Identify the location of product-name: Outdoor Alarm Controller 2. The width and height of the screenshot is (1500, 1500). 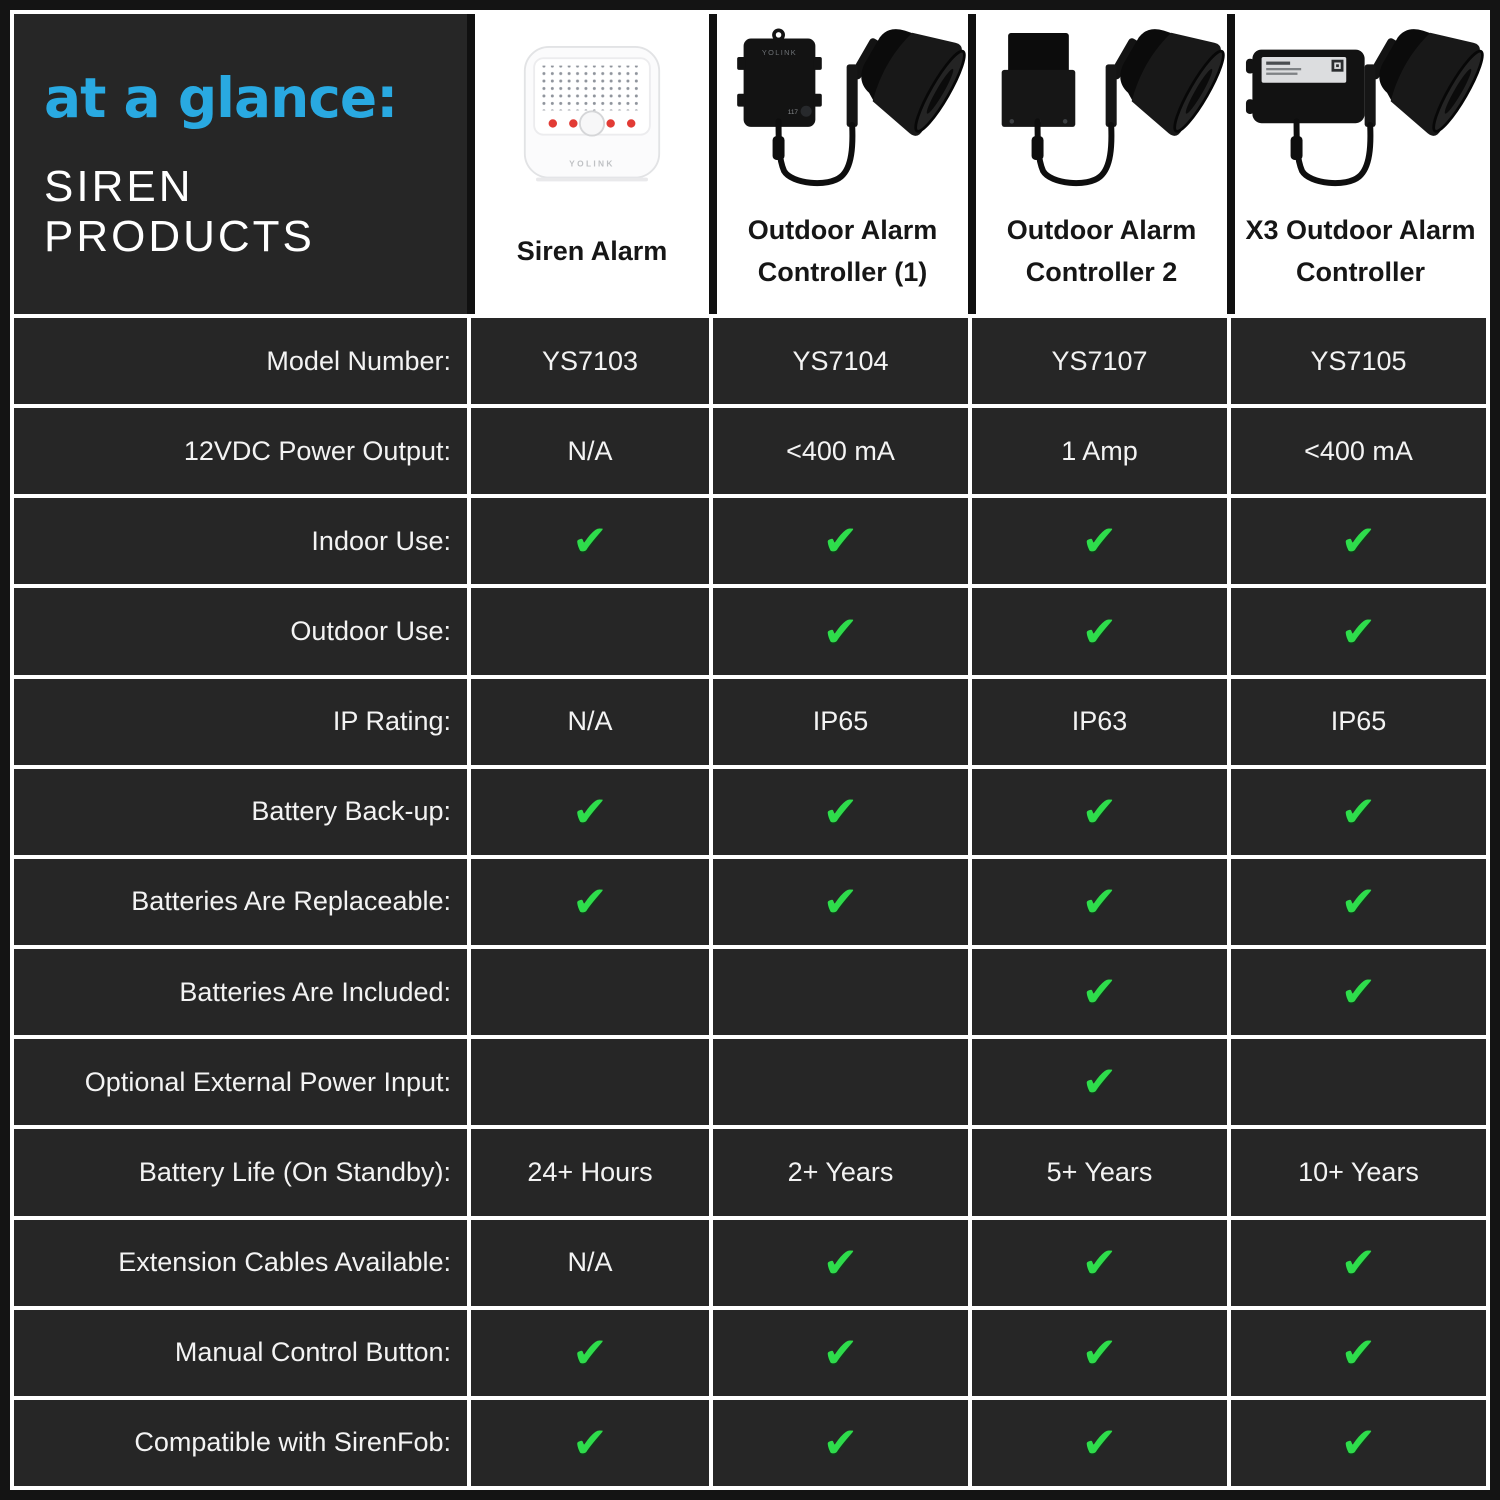
(1102, 252).